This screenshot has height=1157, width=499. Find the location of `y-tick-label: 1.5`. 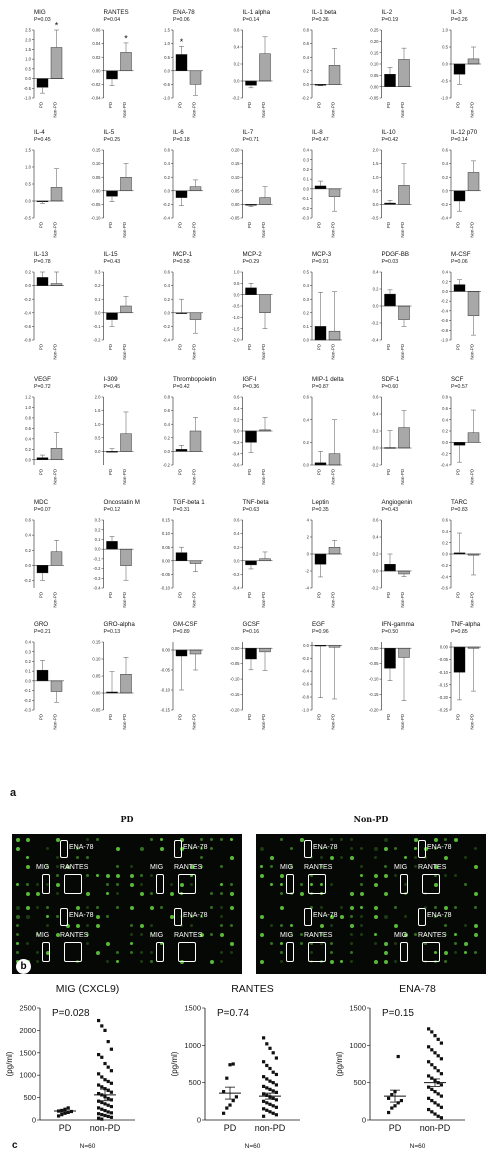

y-tick-label: 1.5 is located at coordinates (376, 163).